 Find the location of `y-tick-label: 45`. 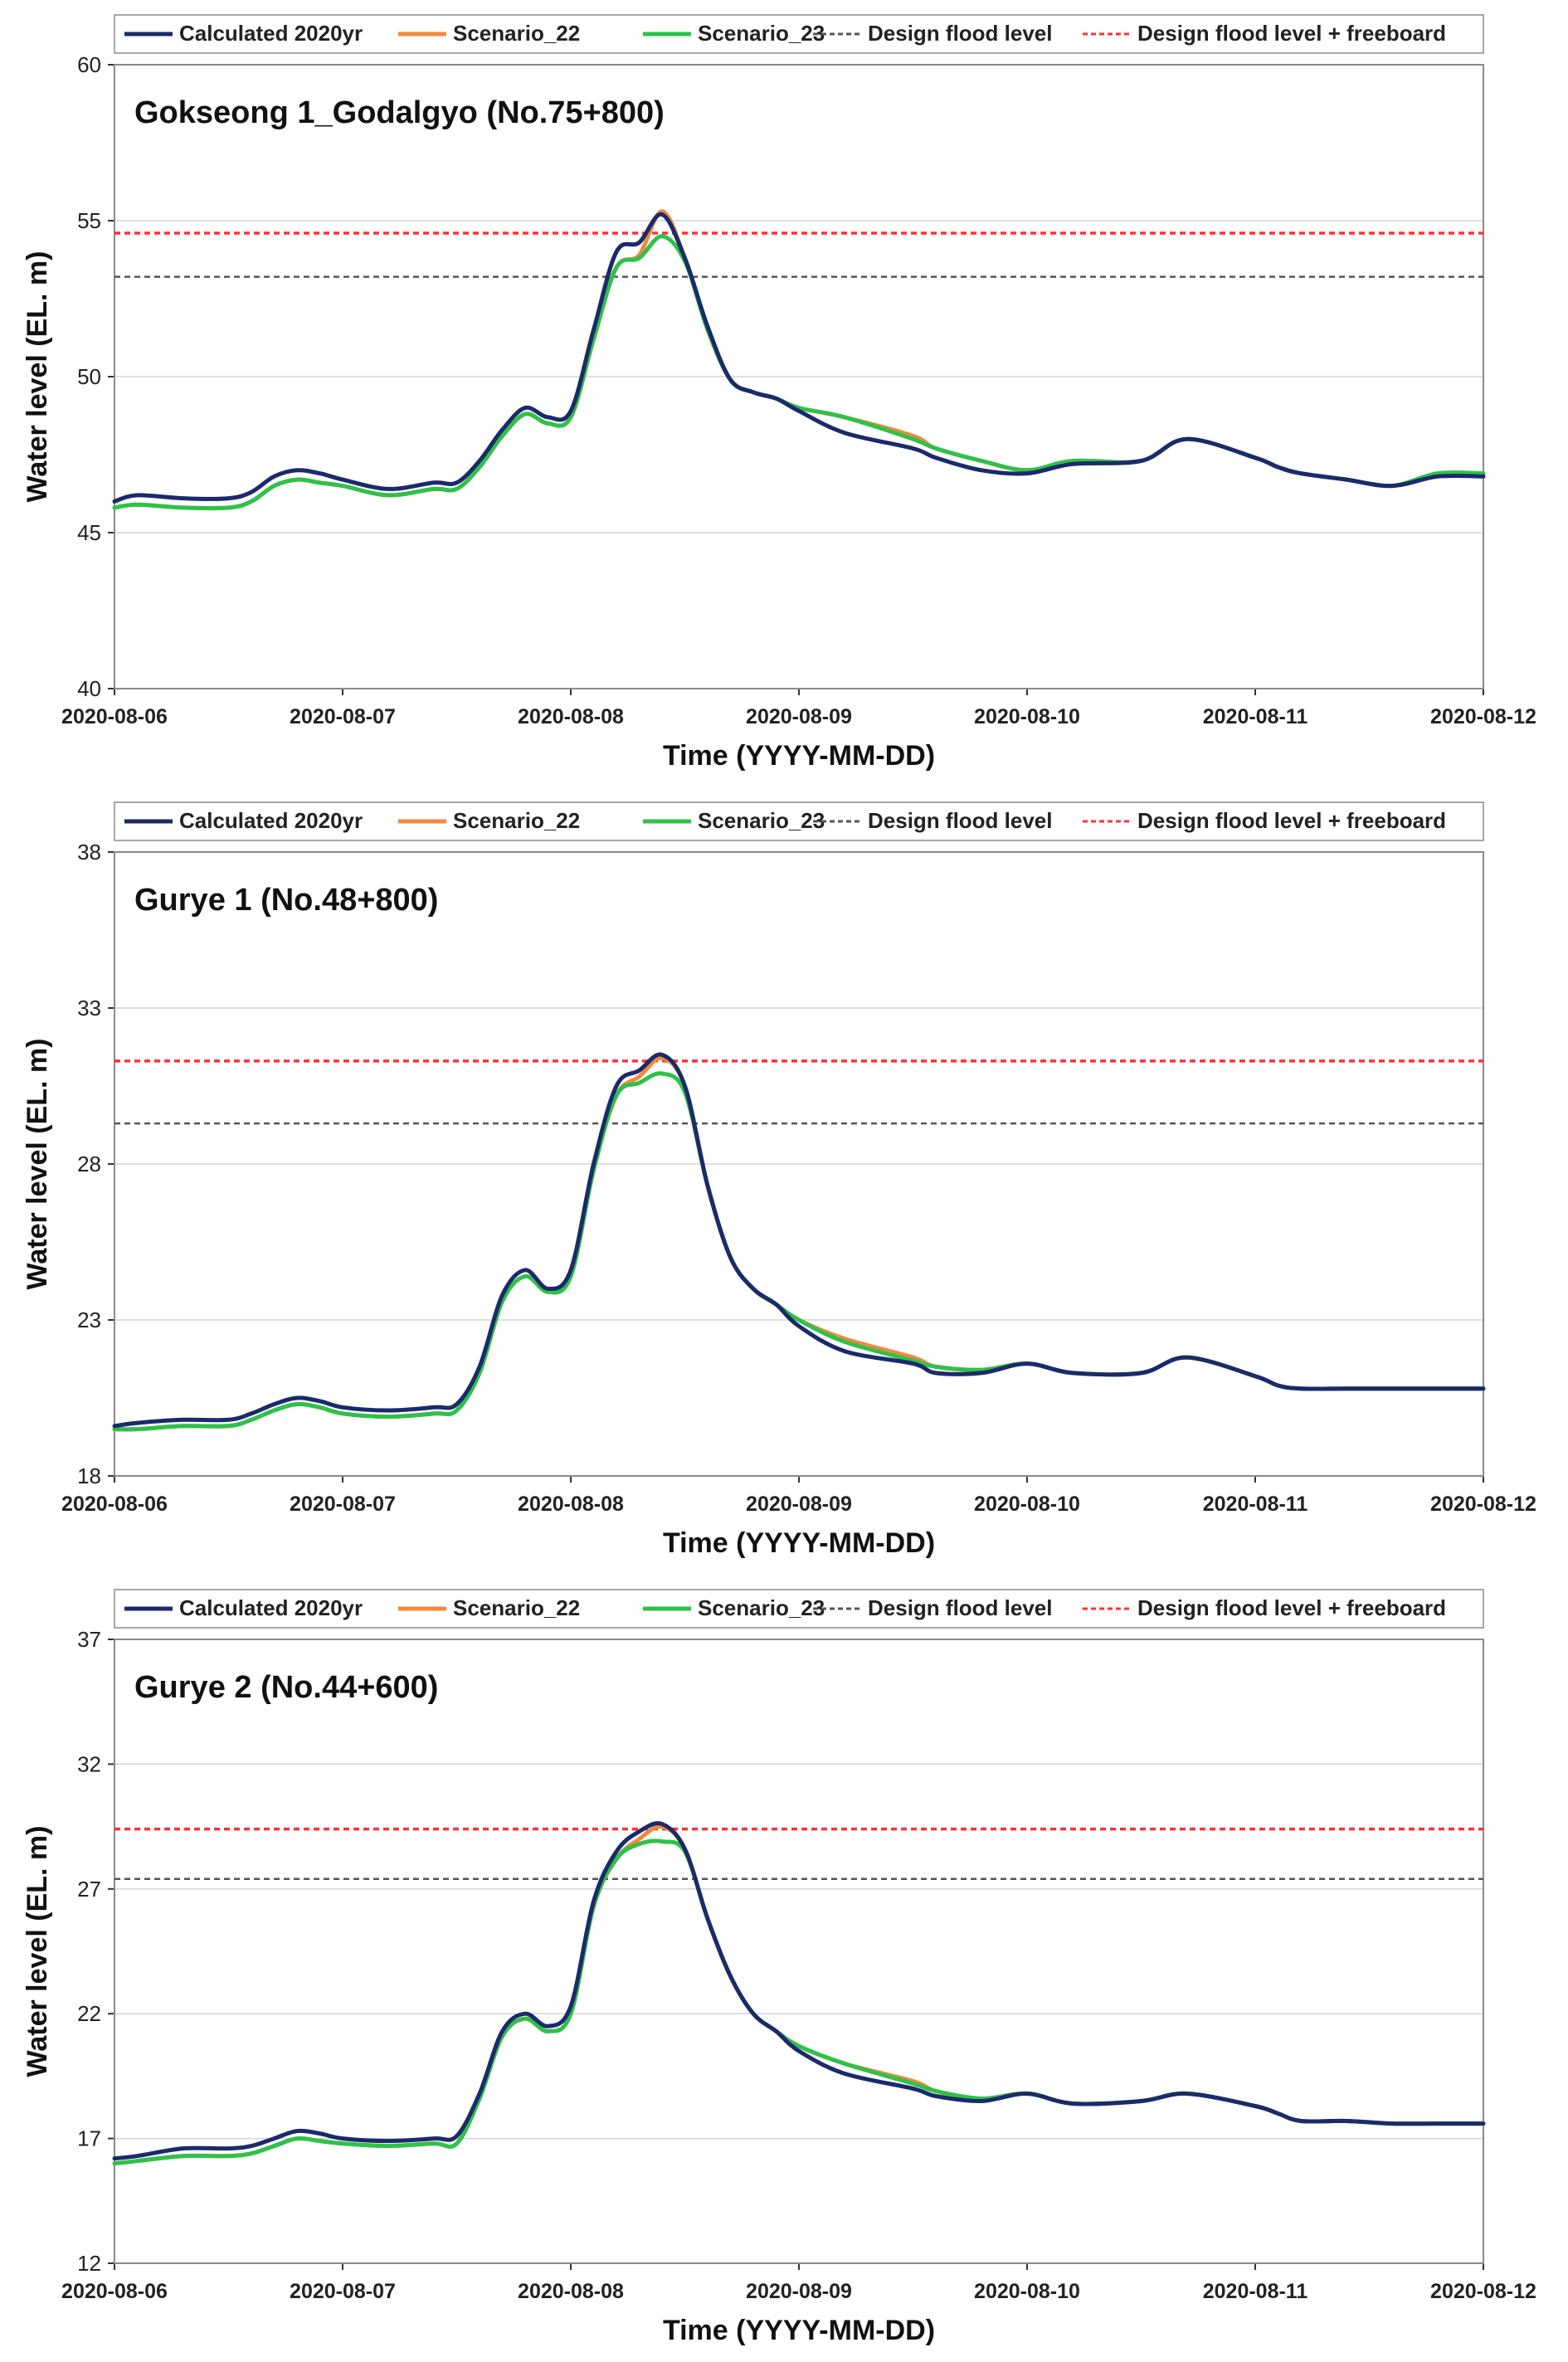

y-tick-label: 45 is located at coordinates (89, 532).